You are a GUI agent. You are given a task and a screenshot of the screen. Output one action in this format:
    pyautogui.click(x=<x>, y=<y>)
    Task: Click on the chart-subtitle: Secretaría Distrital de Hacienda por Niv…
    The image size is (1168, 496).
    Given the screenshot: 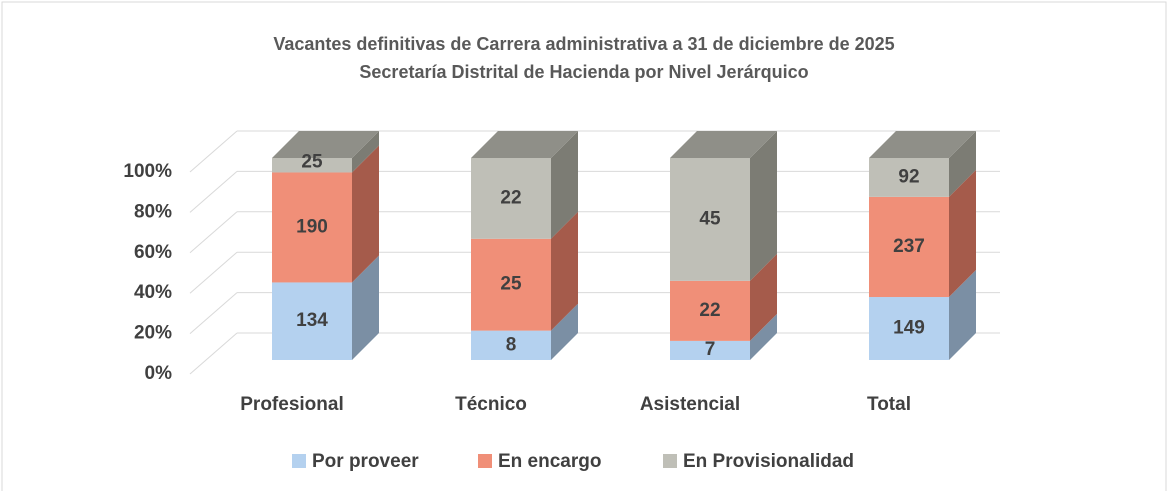 What is the action you would take?
    pyautogui.click(x=583, y=72)
    